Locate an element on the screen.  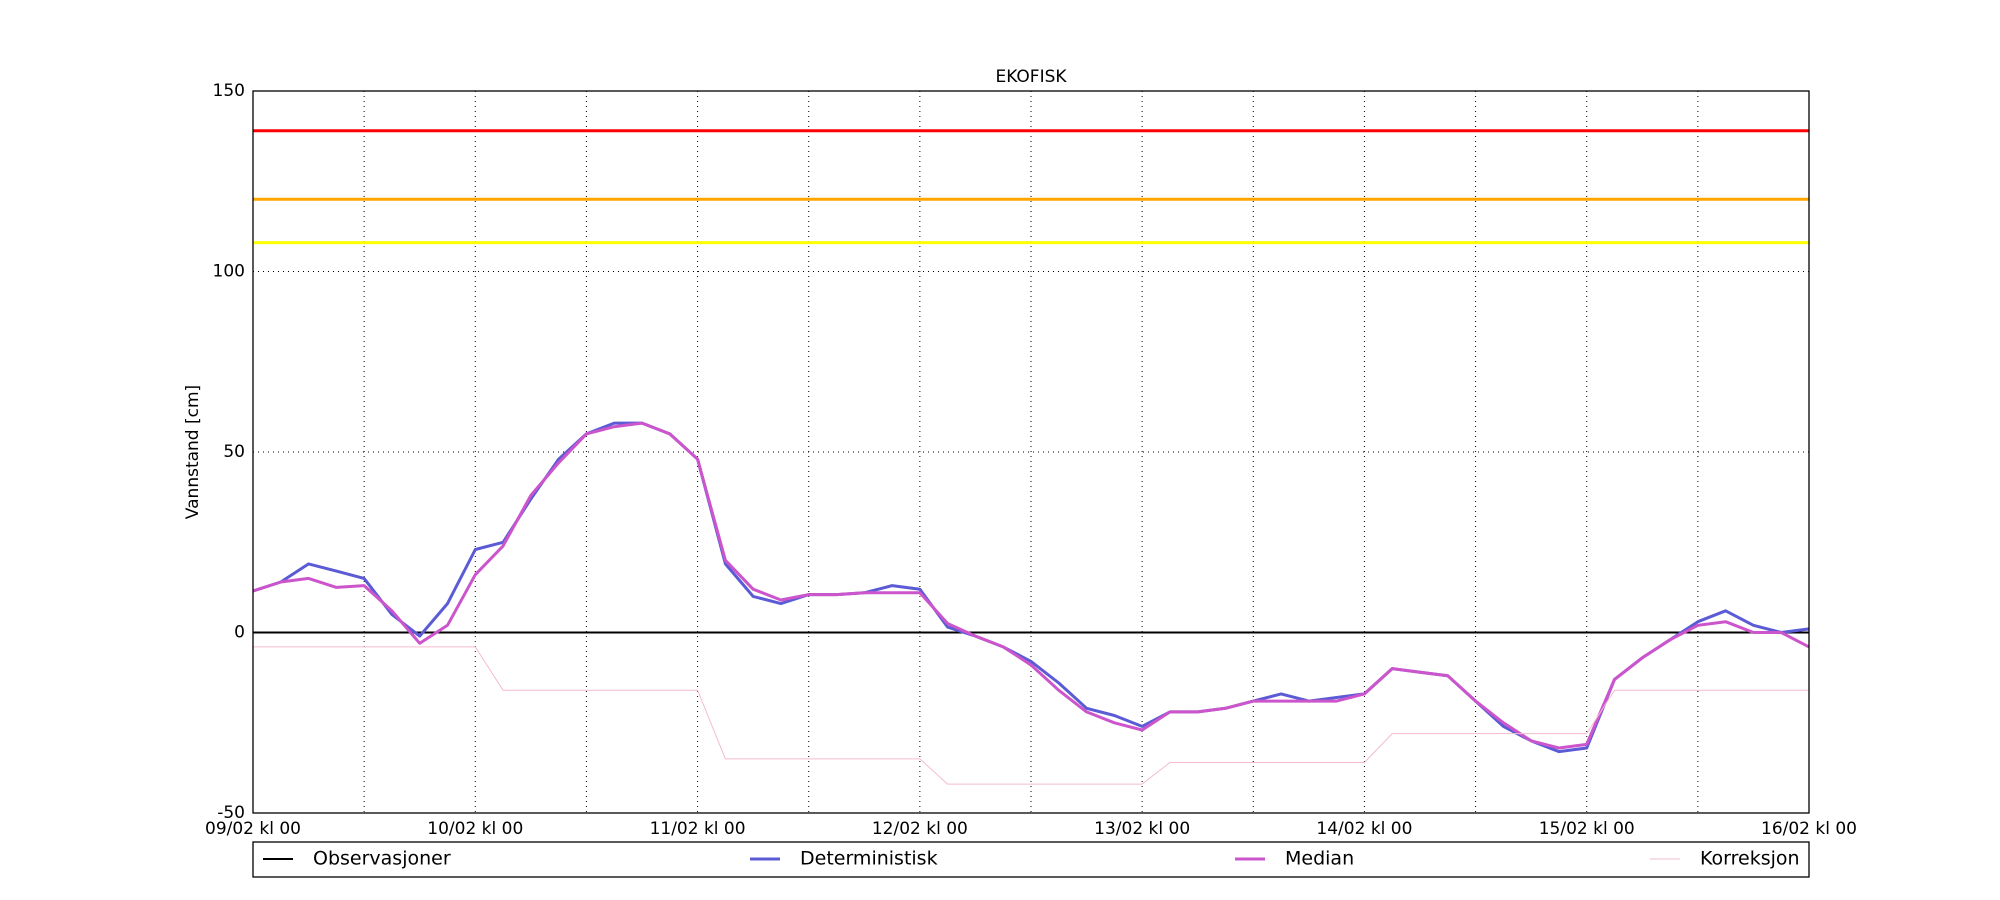
series-line is located at coordinates (1031, 715).